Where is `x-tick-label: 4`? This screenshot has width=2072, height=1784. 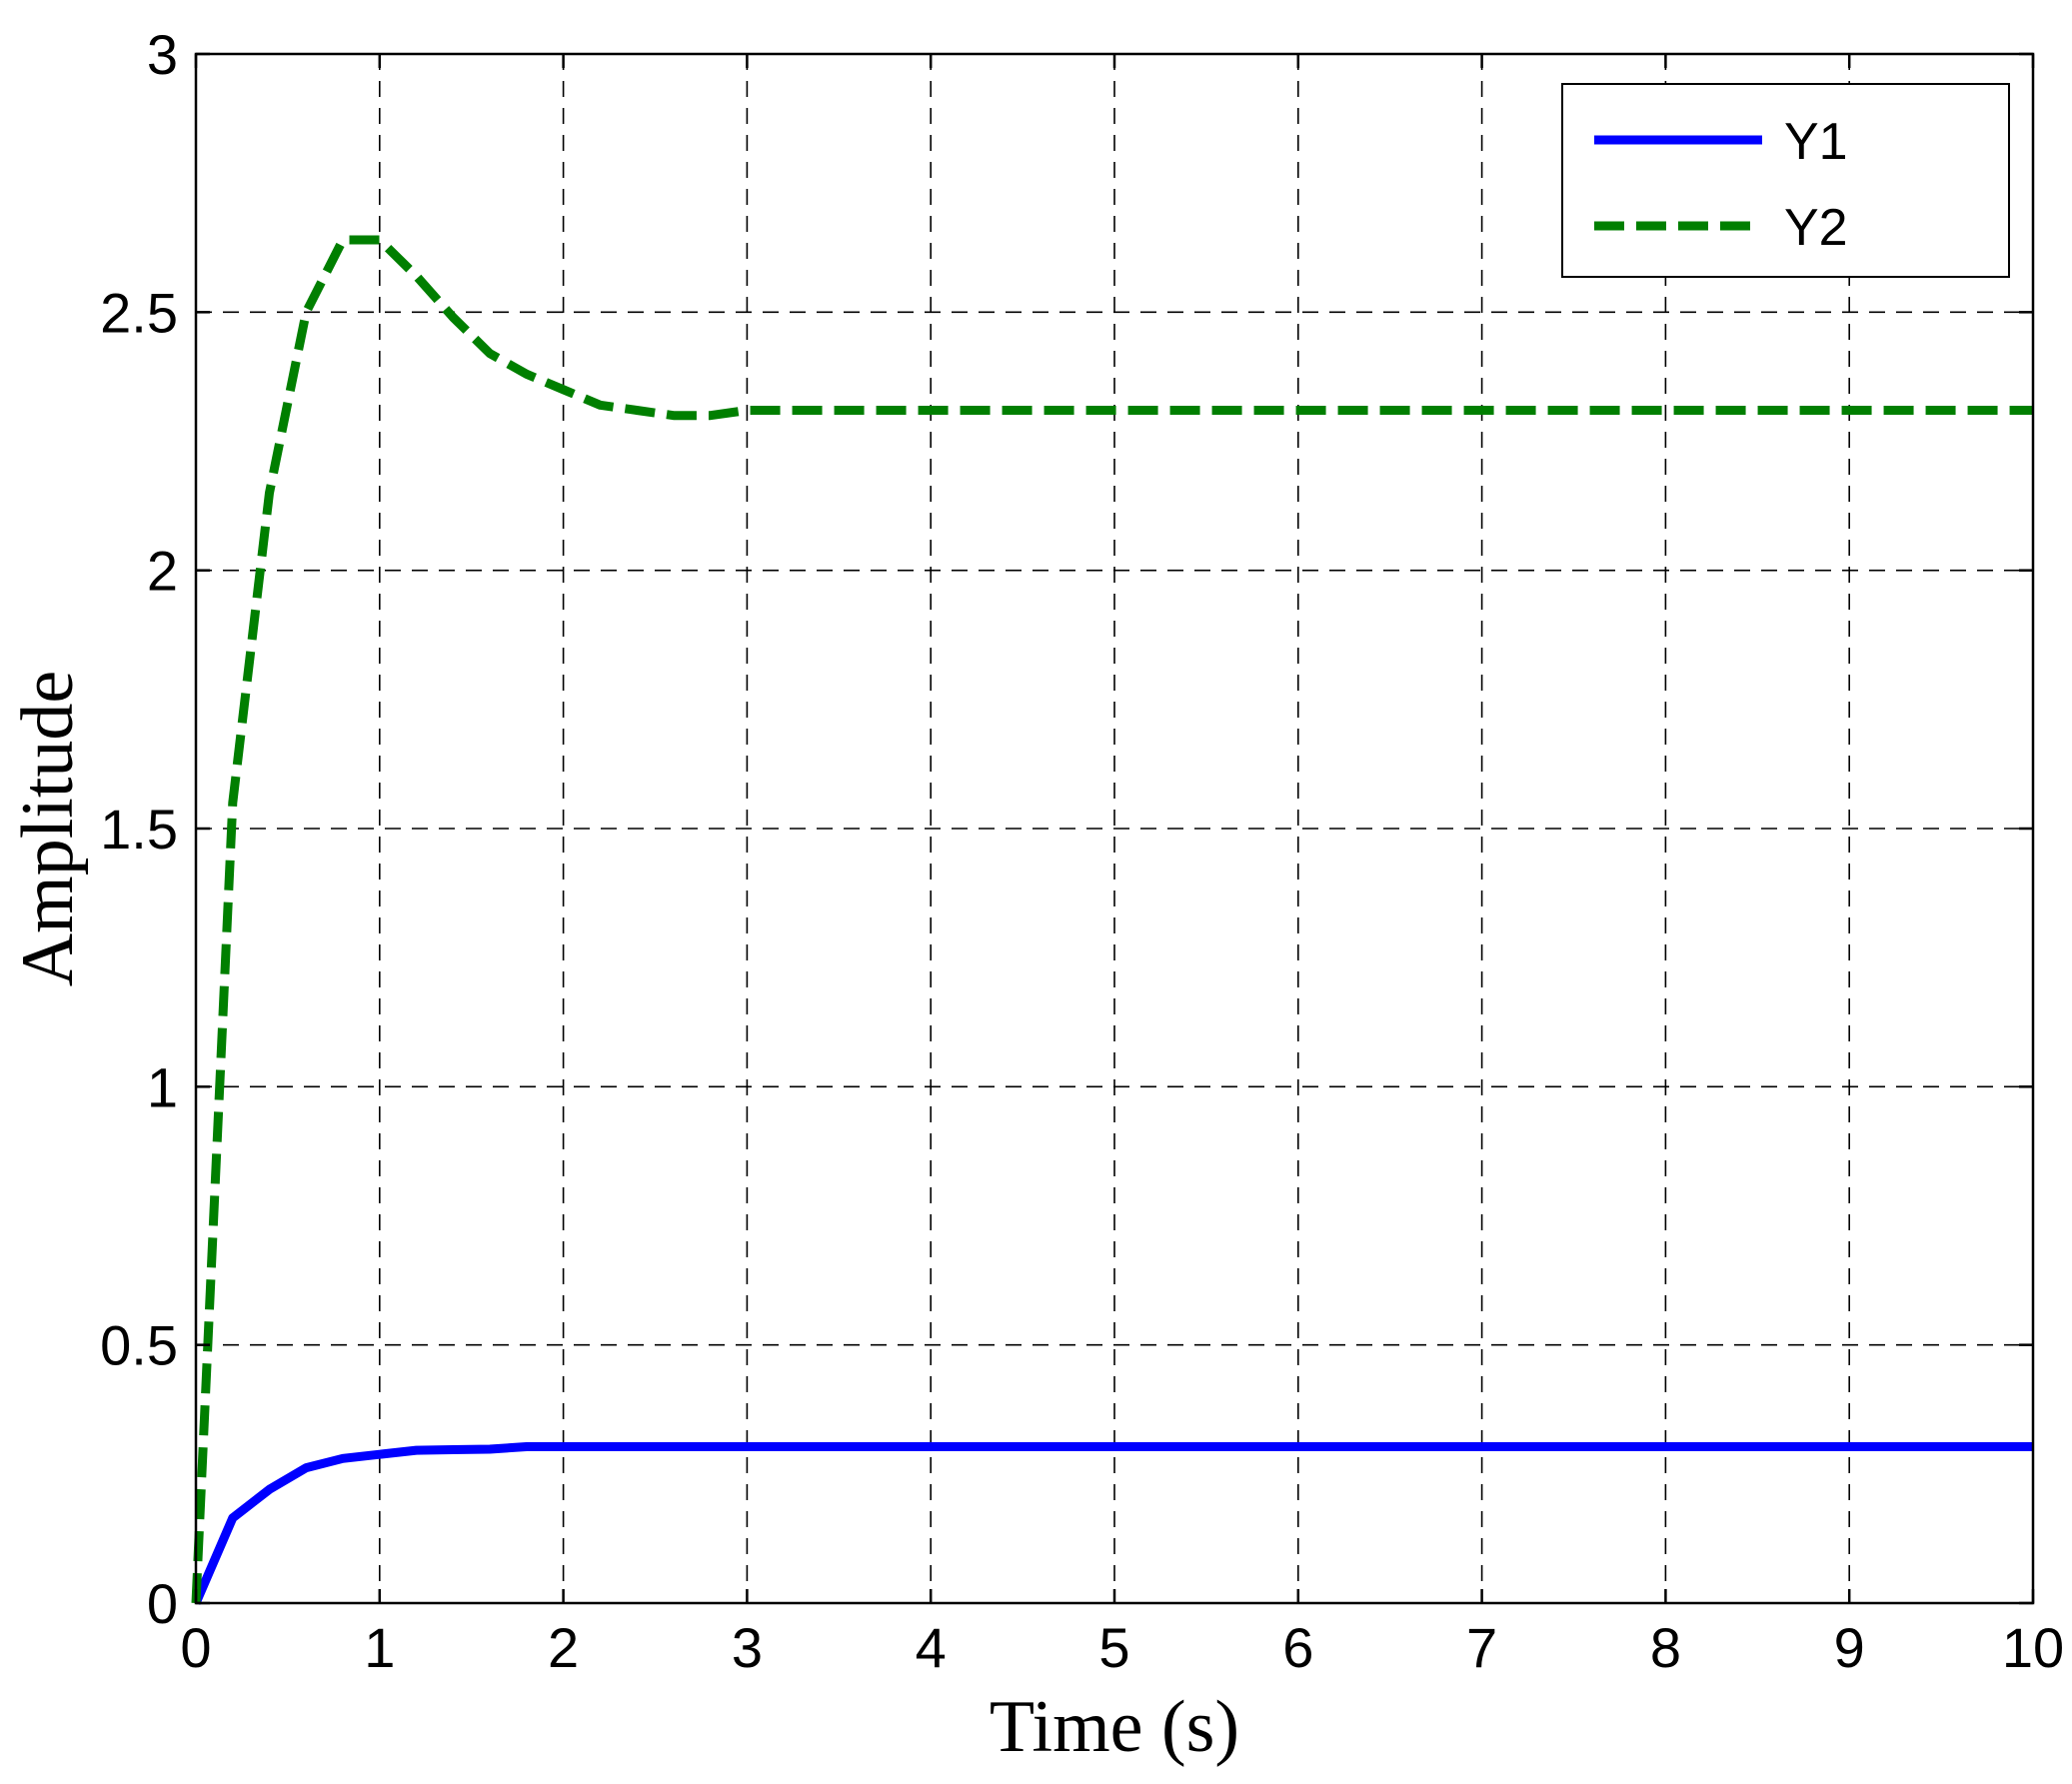 x-tick-label: 4 is located at coordinates (931, 1647).